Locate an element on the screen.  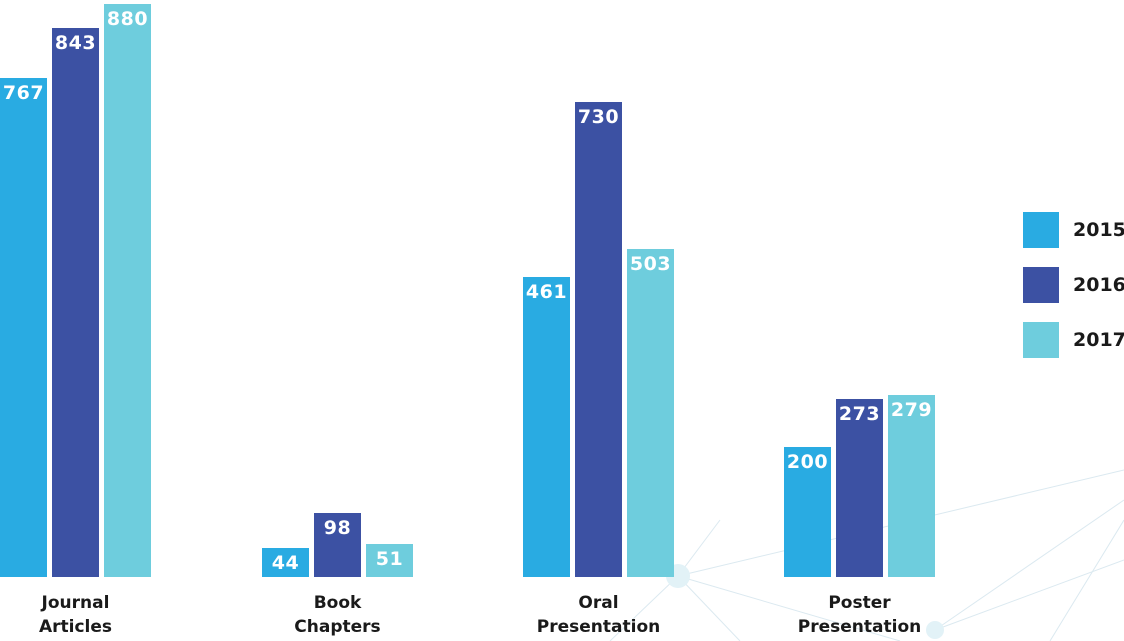
bar-value-label: 279 is located at coordinates (911, 410).